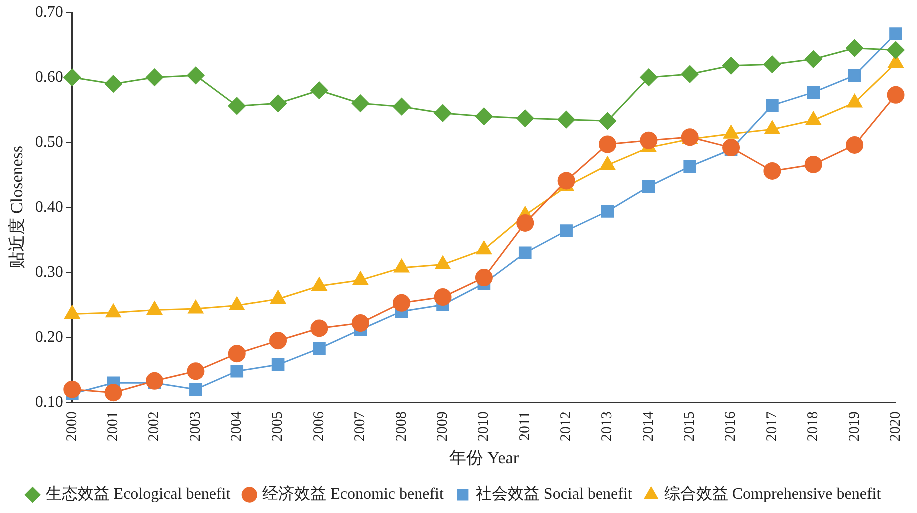 The width and height of the screenshot is (917, 513). Describe the element at coordinates (49, 402) in the screenshot. I see `y-tick-label: 0.10` at that location.